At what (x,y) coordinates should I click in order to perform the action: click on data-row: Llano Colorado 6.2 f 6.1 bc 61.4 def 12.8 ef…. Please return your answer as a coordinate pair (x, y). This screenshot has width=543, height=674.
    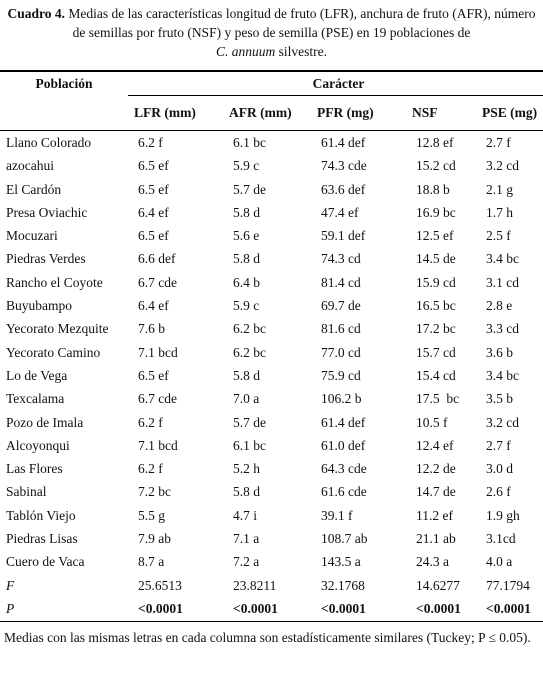
    Looking at the image, I should click on (271, 142).